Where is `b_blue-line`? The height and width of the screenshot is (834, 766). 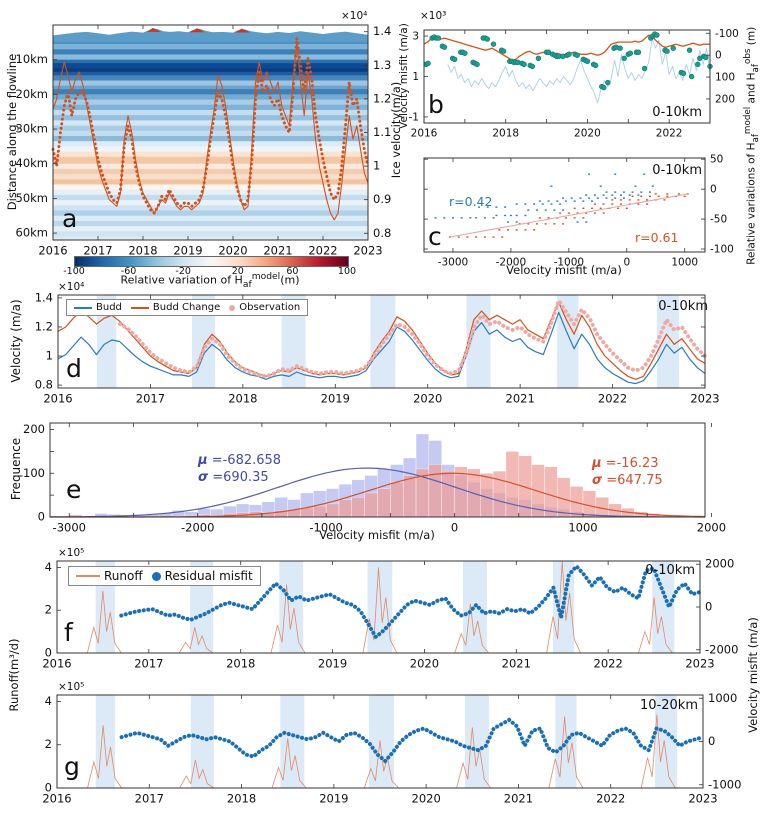
b_blue-line is located at coordinates (579, 70).